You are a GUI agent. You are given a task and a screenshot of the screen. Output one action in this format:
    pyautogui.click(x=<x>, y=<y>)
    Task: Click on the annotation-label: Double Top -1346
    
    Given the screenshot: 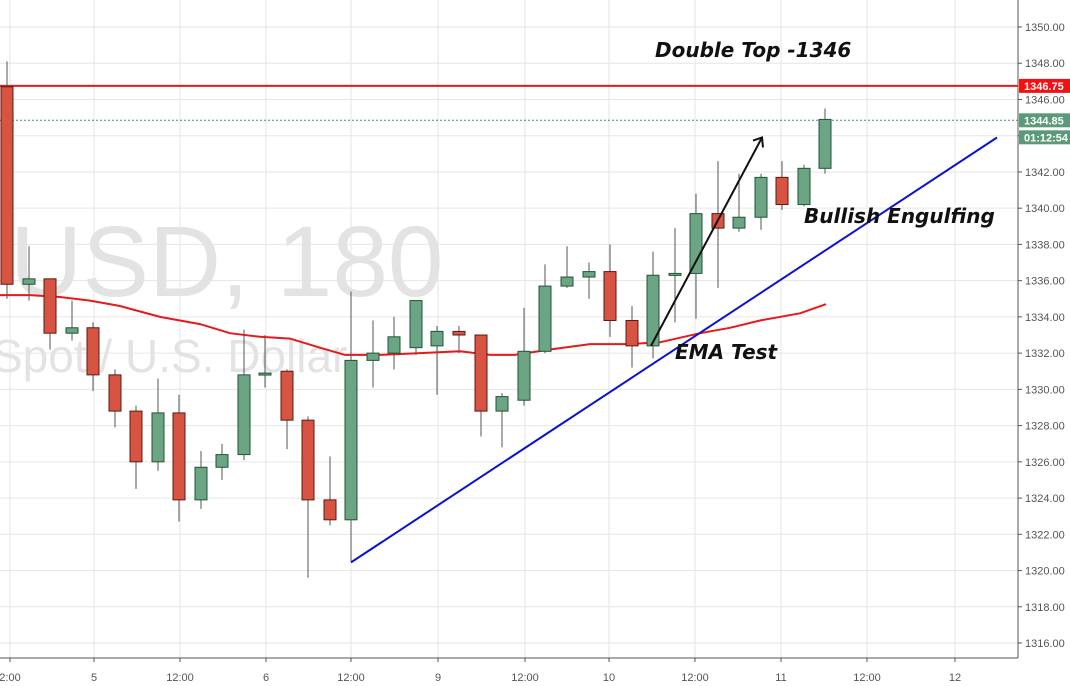 What is the action you would take?
    pyautogui.click(x=753, y=50)
    